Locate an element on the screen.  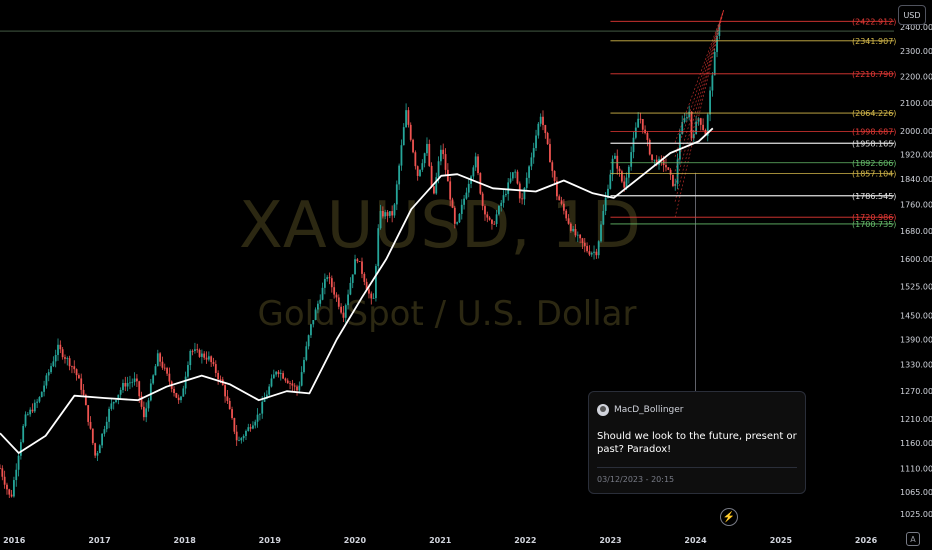
x-tick-label: 2019 is located at coordinates (270, 540).